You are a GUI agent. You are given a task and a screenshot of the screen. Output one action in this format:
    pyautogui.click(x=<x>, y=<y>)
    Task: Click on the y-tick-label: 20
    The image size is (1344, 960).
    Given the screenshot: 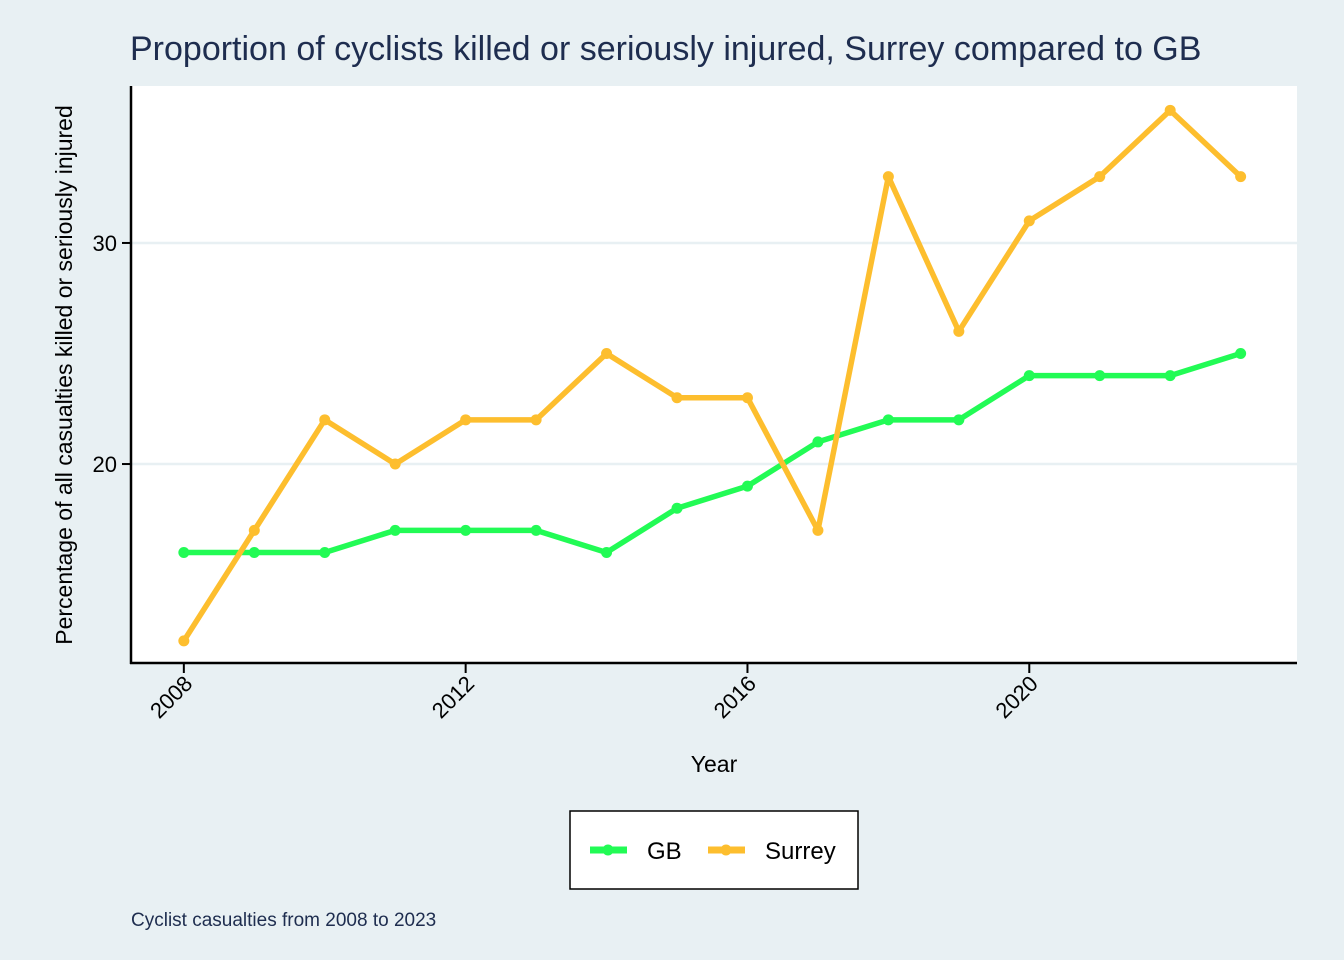 What is the action you would take?
    pyautogui.click(x=105, y=464)
    